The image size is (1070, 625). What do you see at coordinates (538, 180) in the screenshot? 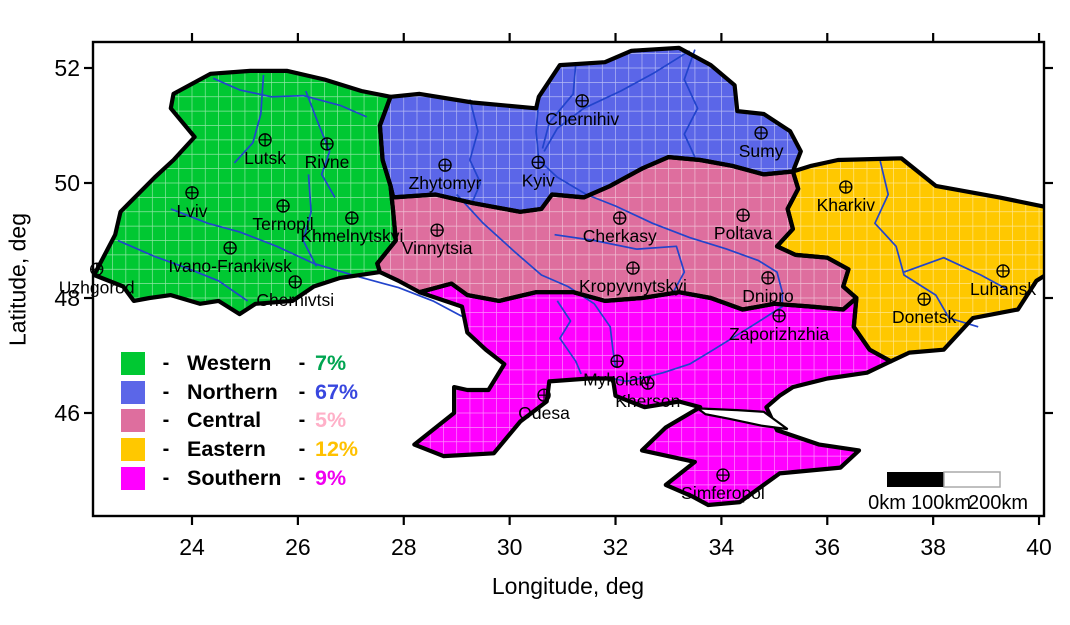
I see `city-label: Kyiv` at bounding box center [538, 180].